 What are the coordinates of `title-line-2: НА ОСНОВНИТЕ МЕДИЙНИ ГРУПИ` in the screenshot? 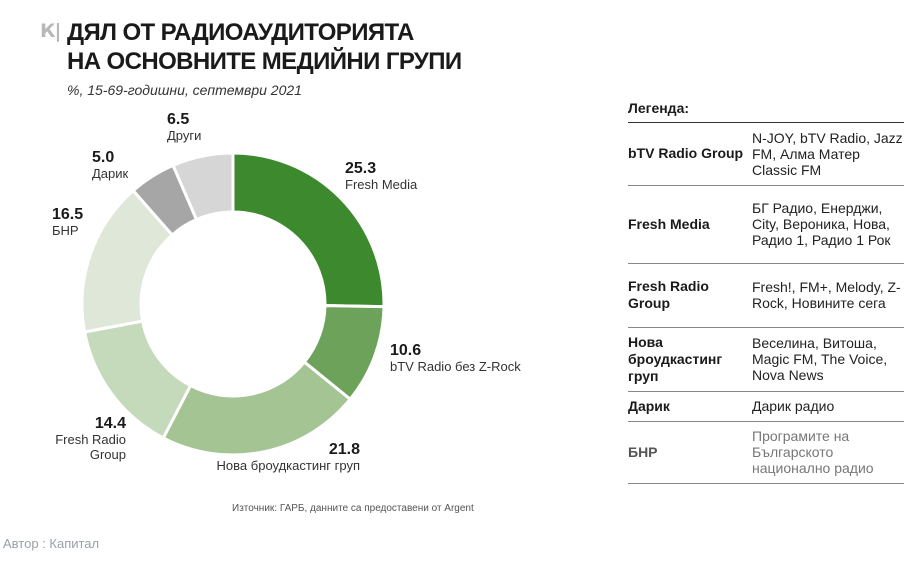 It's located at (264, 61).